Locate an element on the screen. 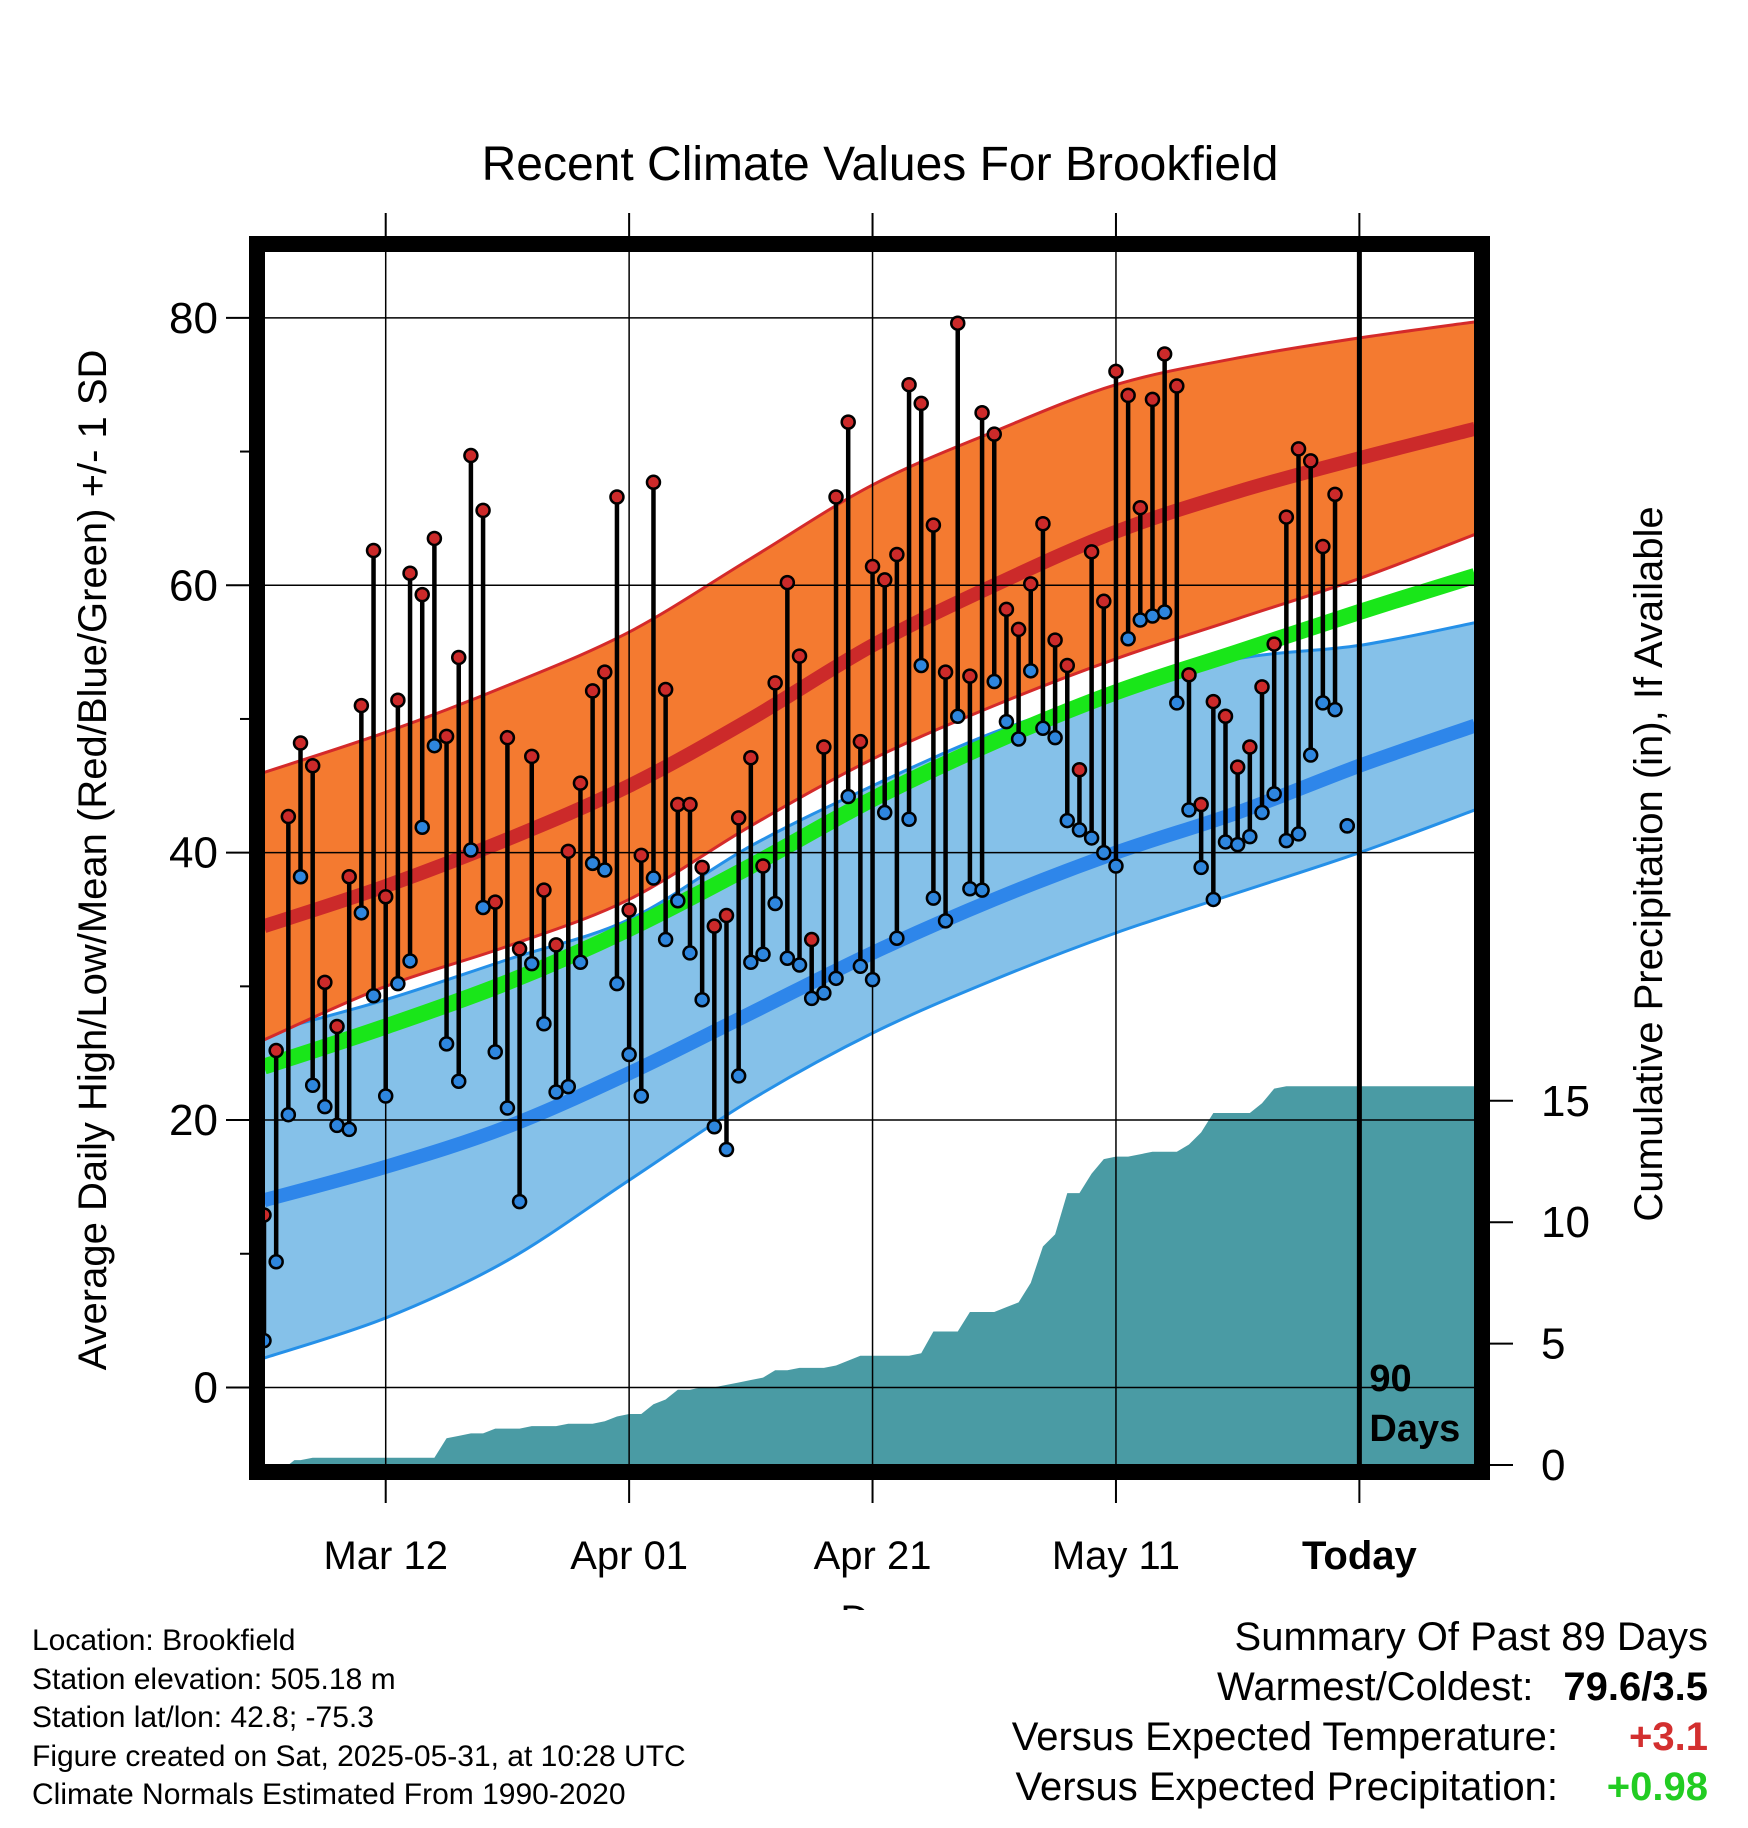 This screenshot has height=1828, width=1748. temp-anomaly-label: Versus Expected Temperature: is located at coordinates (1284, 1737).